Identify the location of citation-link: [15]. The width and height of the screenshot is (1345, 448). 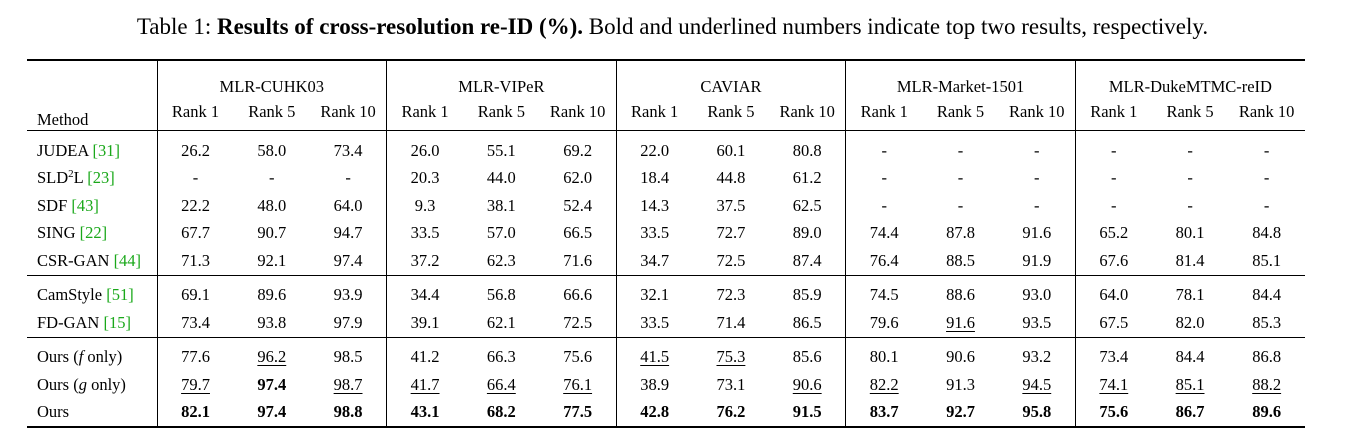
(117, 322).